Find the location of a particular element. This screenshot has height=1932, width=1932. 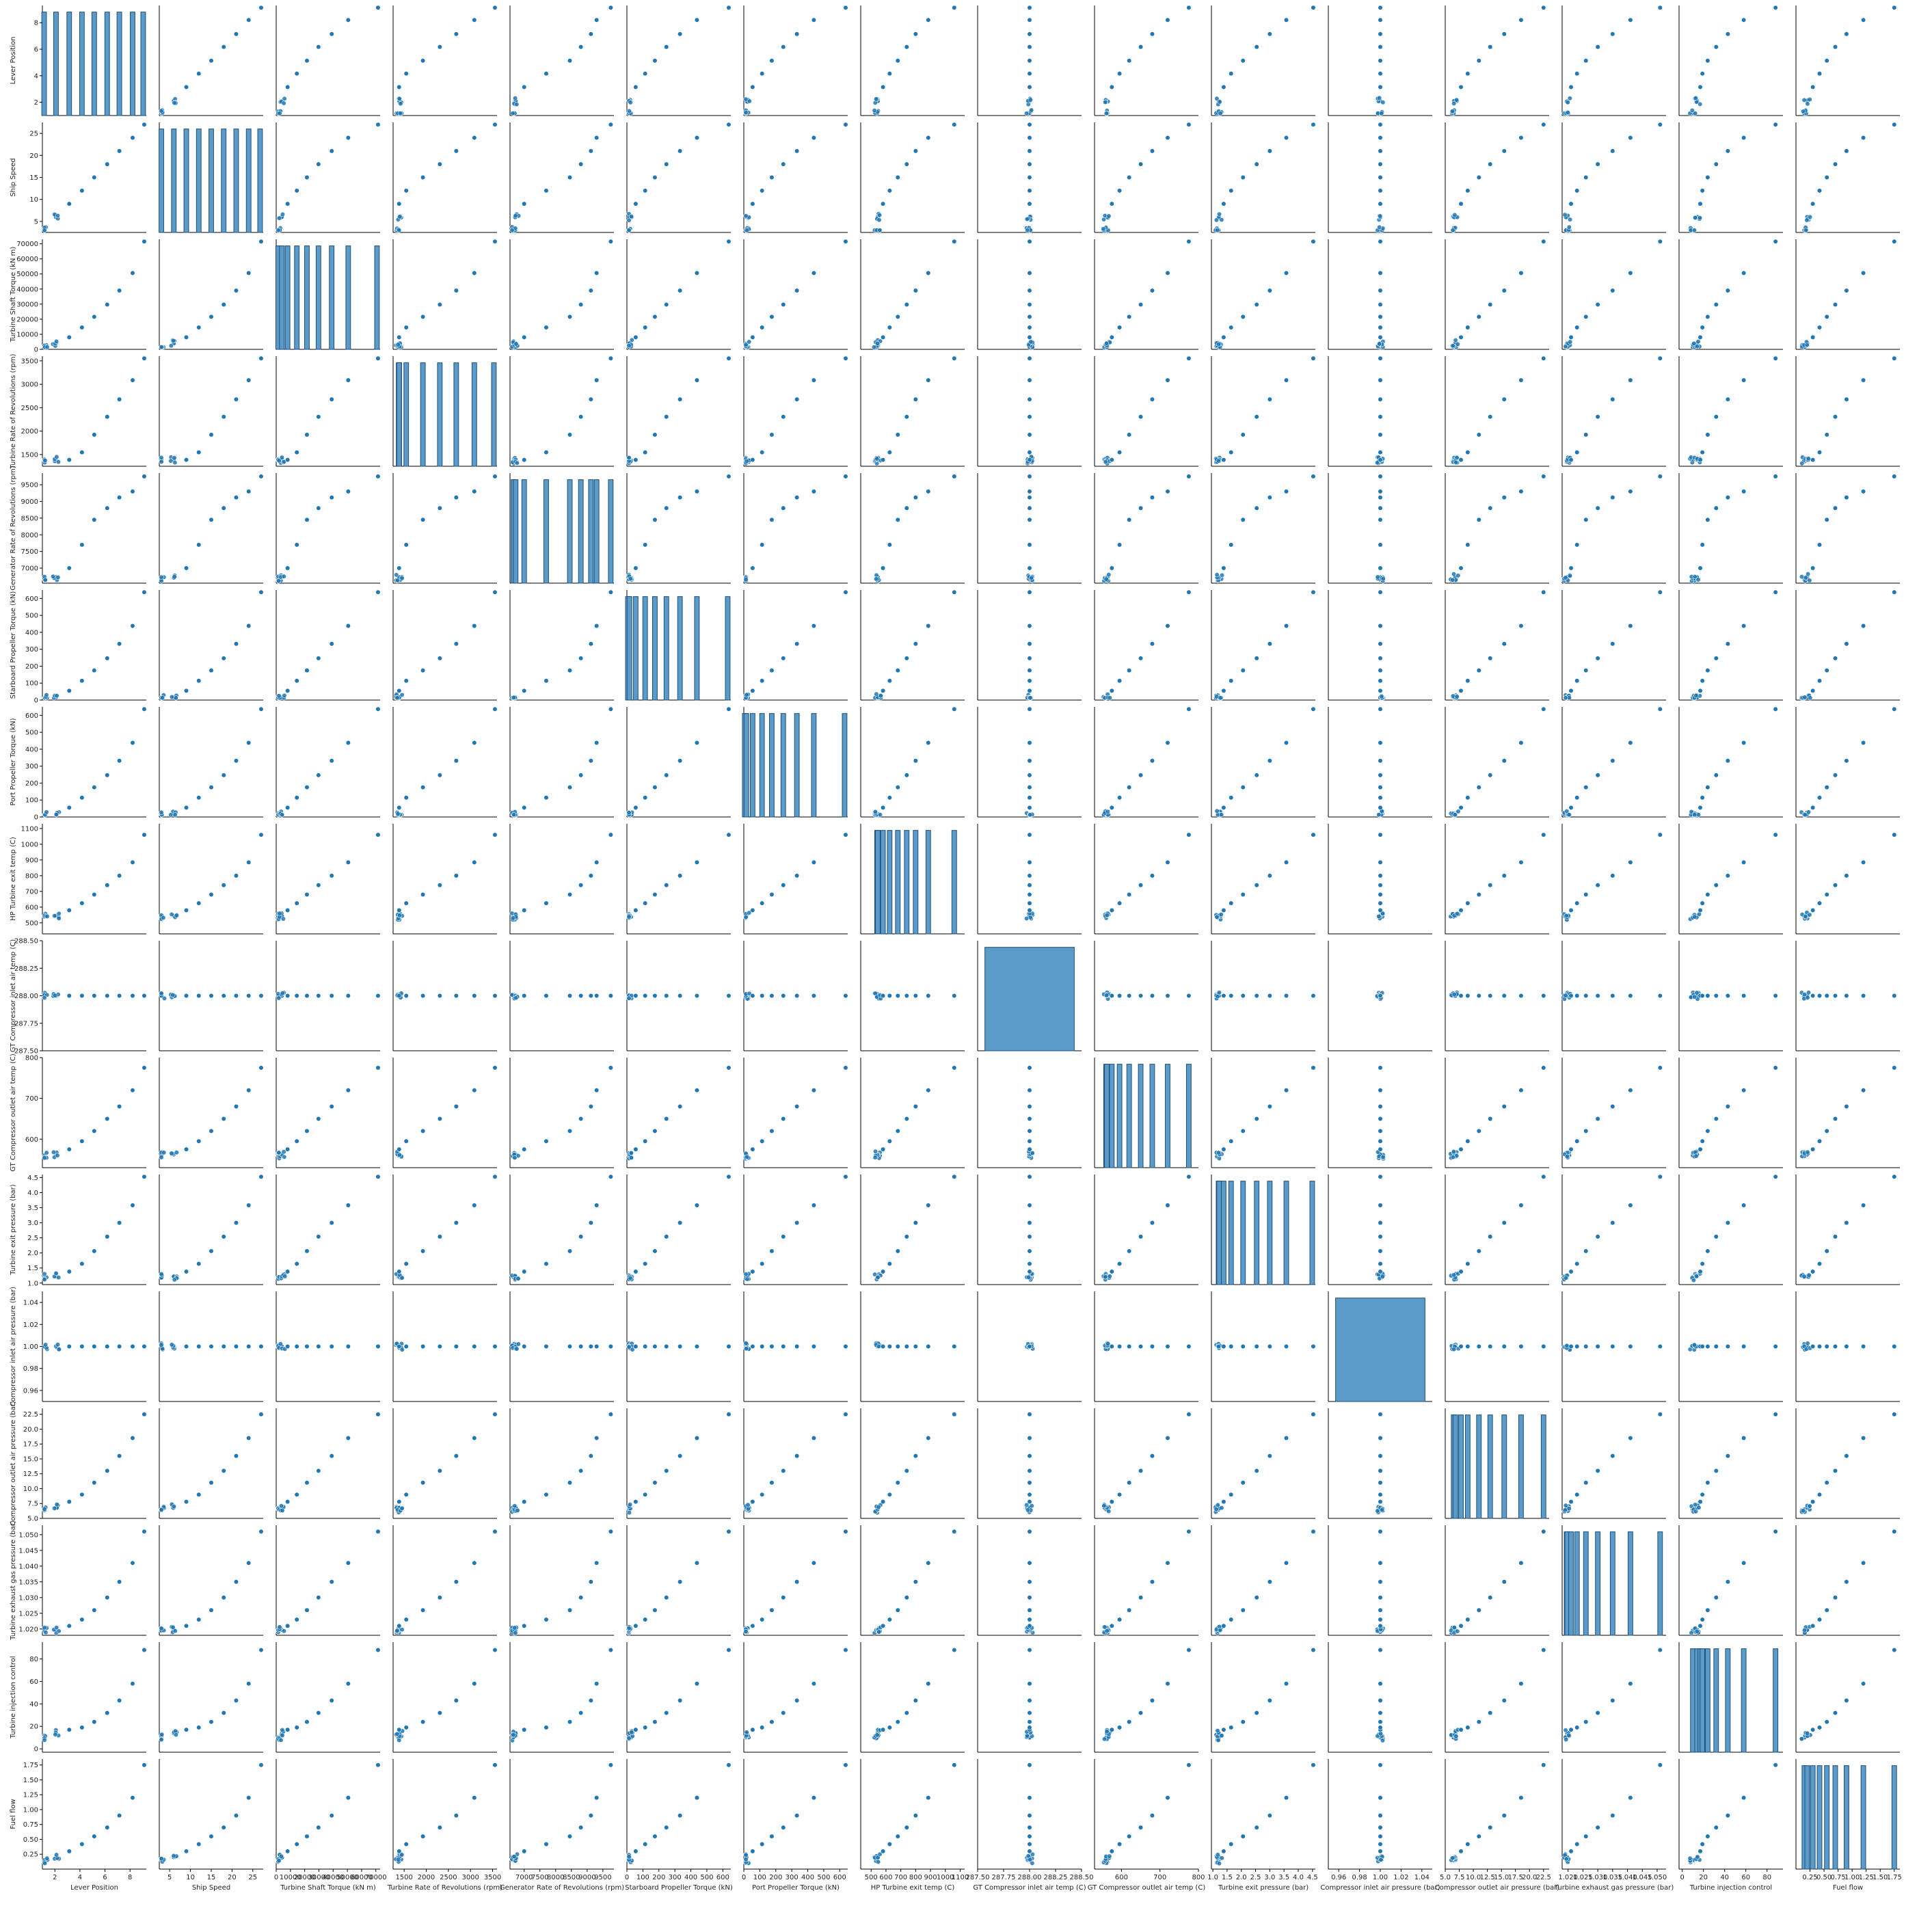

y-tick-label: 1.75 is located at coordinates (30, 1765).